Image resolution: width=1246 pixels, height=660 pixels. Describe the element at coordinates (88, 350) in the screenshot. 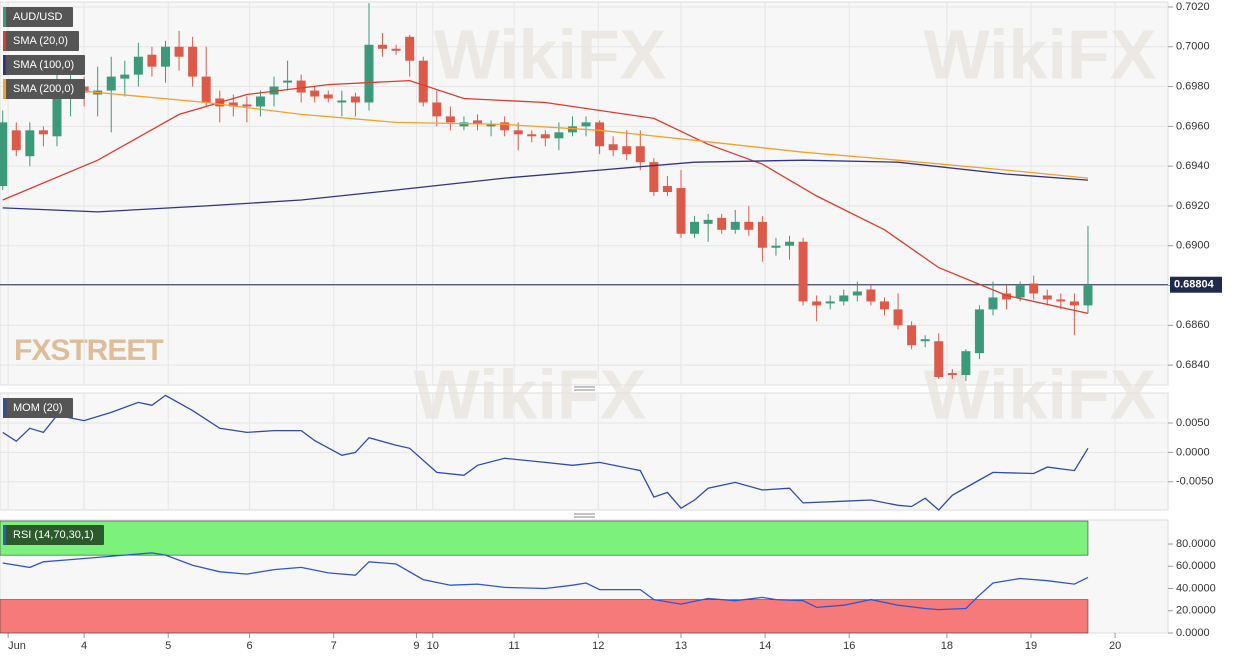

I see `watermark: FXSTREET` at that location.